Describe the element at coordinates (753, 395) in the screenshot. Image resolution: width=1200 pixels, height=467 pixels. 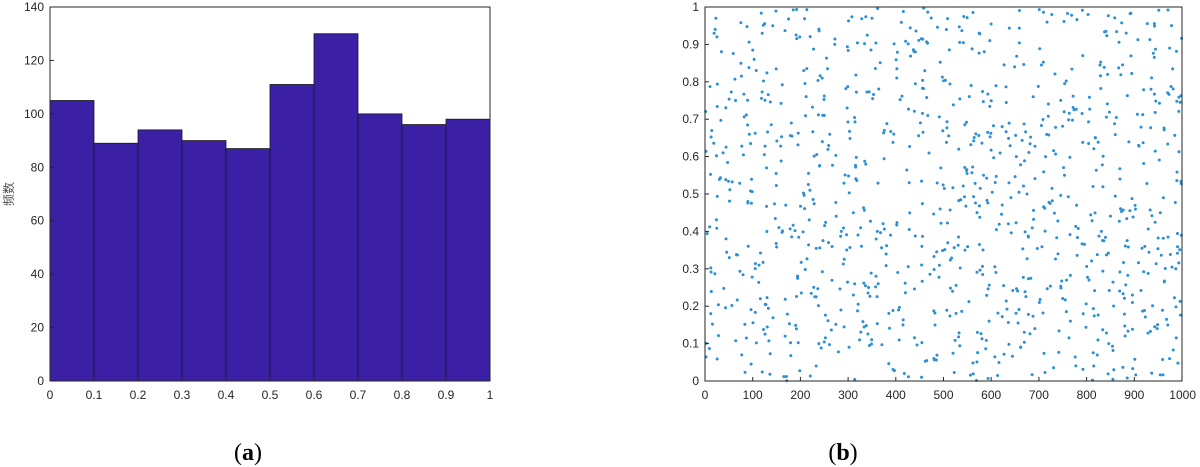
I see `scatter-x-tick-label: 100` at that location.